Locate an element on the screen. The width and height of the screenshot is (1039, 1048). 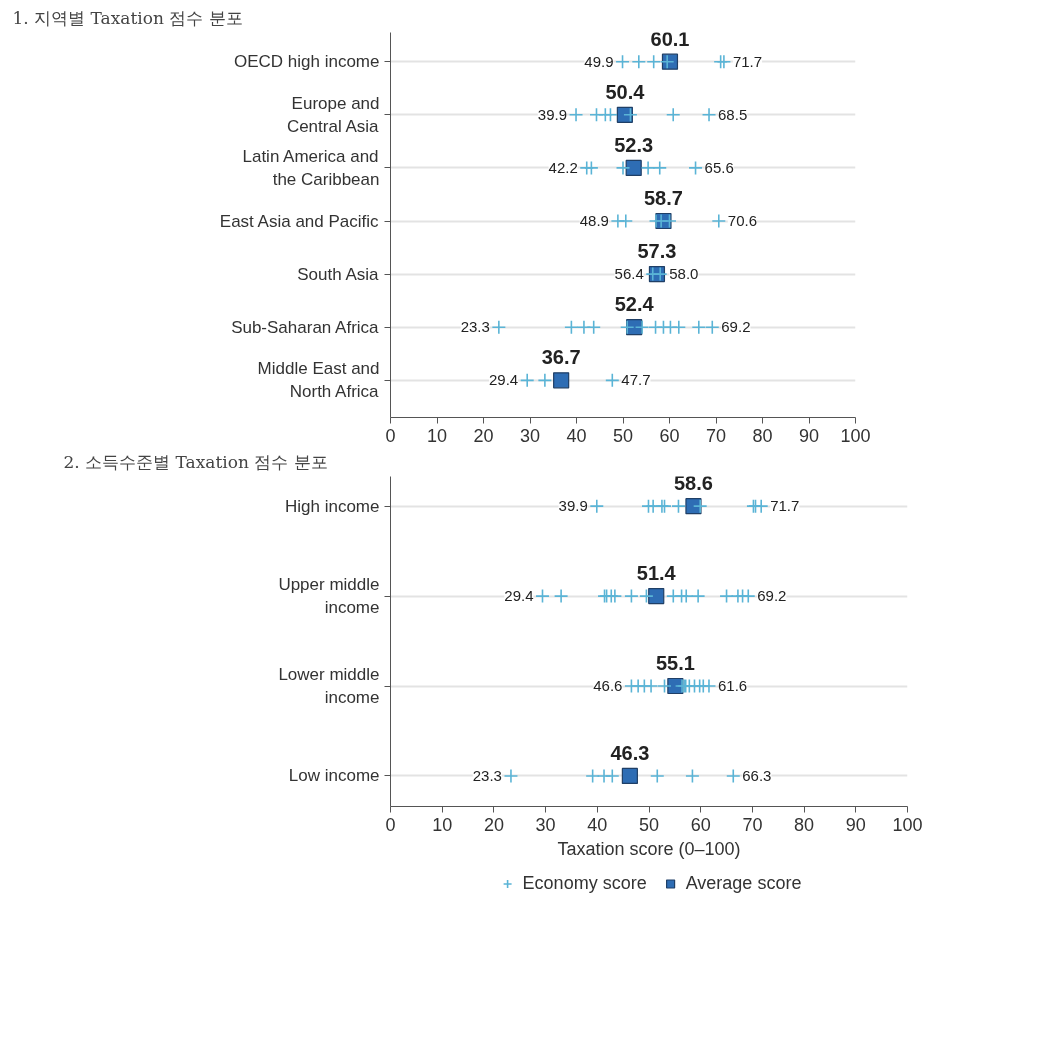
y-tick-label: East Asia and Pacific is located at coordinates (299, 221).